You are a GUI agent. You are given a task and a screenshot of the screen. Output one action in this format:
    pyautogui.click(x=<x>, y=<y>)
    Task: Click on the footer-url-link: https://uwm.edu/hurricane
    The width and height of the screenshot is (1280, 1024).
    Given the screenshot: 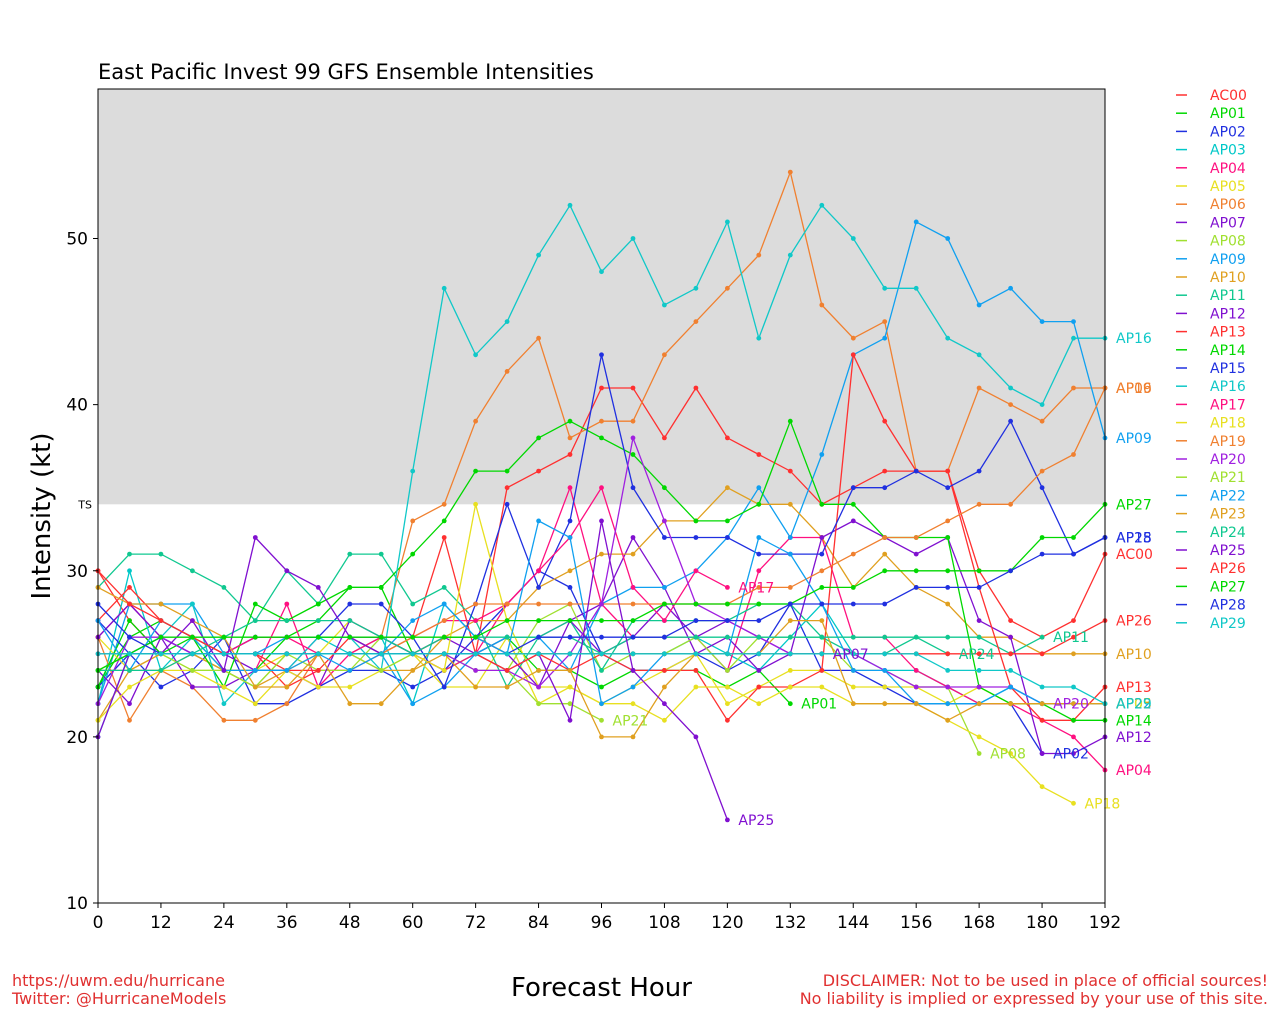 What is the action you would take?
    pyautogui.click(x=118, y=980)
    